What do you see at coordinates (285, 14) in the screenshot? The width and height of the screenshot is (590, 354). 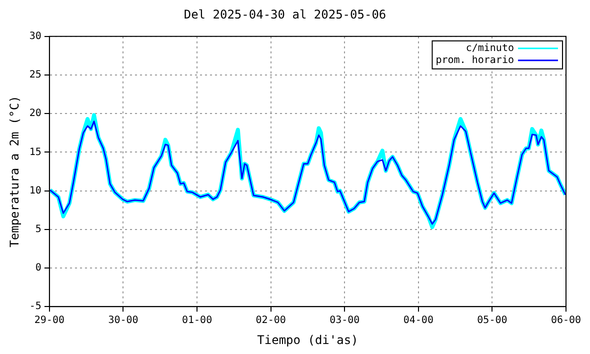 I see `chart-title: Del 2025-04-30 al 2025-05-06` at bounding box center [285, 14].